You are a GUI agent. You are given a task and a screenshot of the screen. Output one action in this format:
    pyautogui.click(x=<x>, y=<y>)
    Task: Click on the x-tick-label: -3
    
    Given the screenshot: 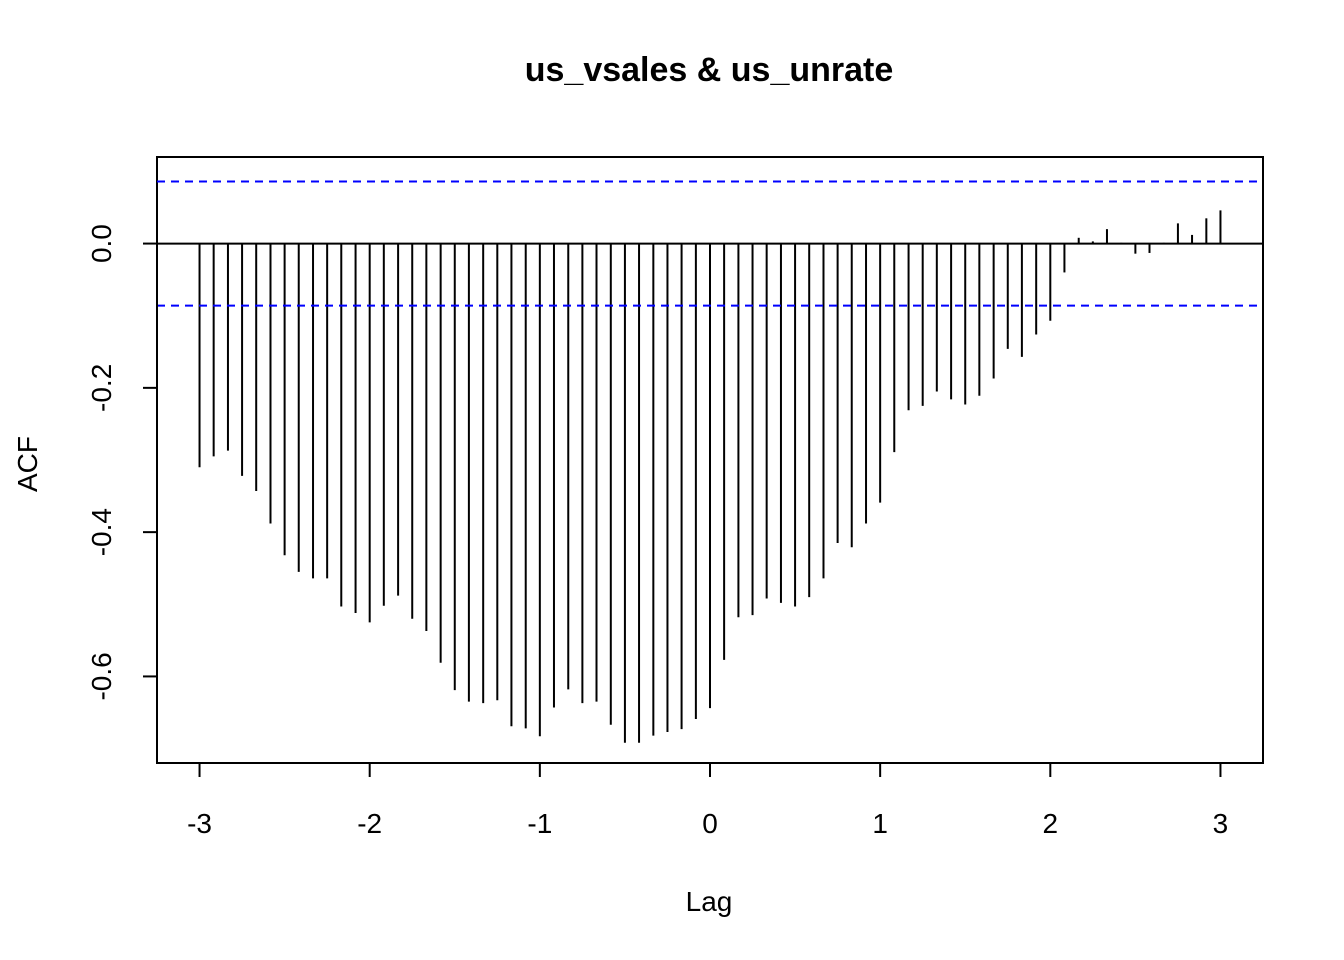 What is the action you would take?
    pyautogui.click(x=199, y=823)
    